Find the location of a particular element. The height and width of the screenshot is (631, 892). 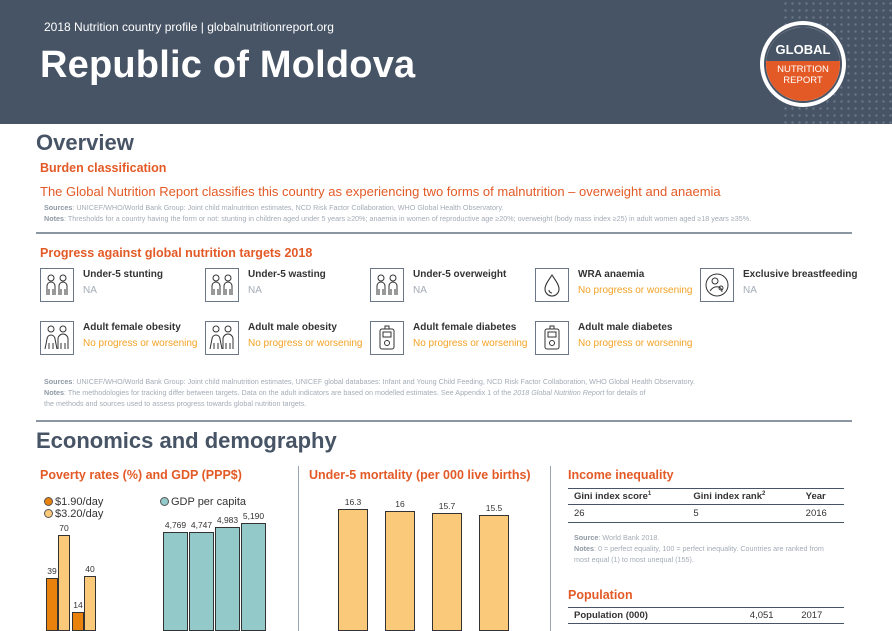

mortality-heading: Under-5 mortality (per 000 live births) is located at coordinates (420, 475).